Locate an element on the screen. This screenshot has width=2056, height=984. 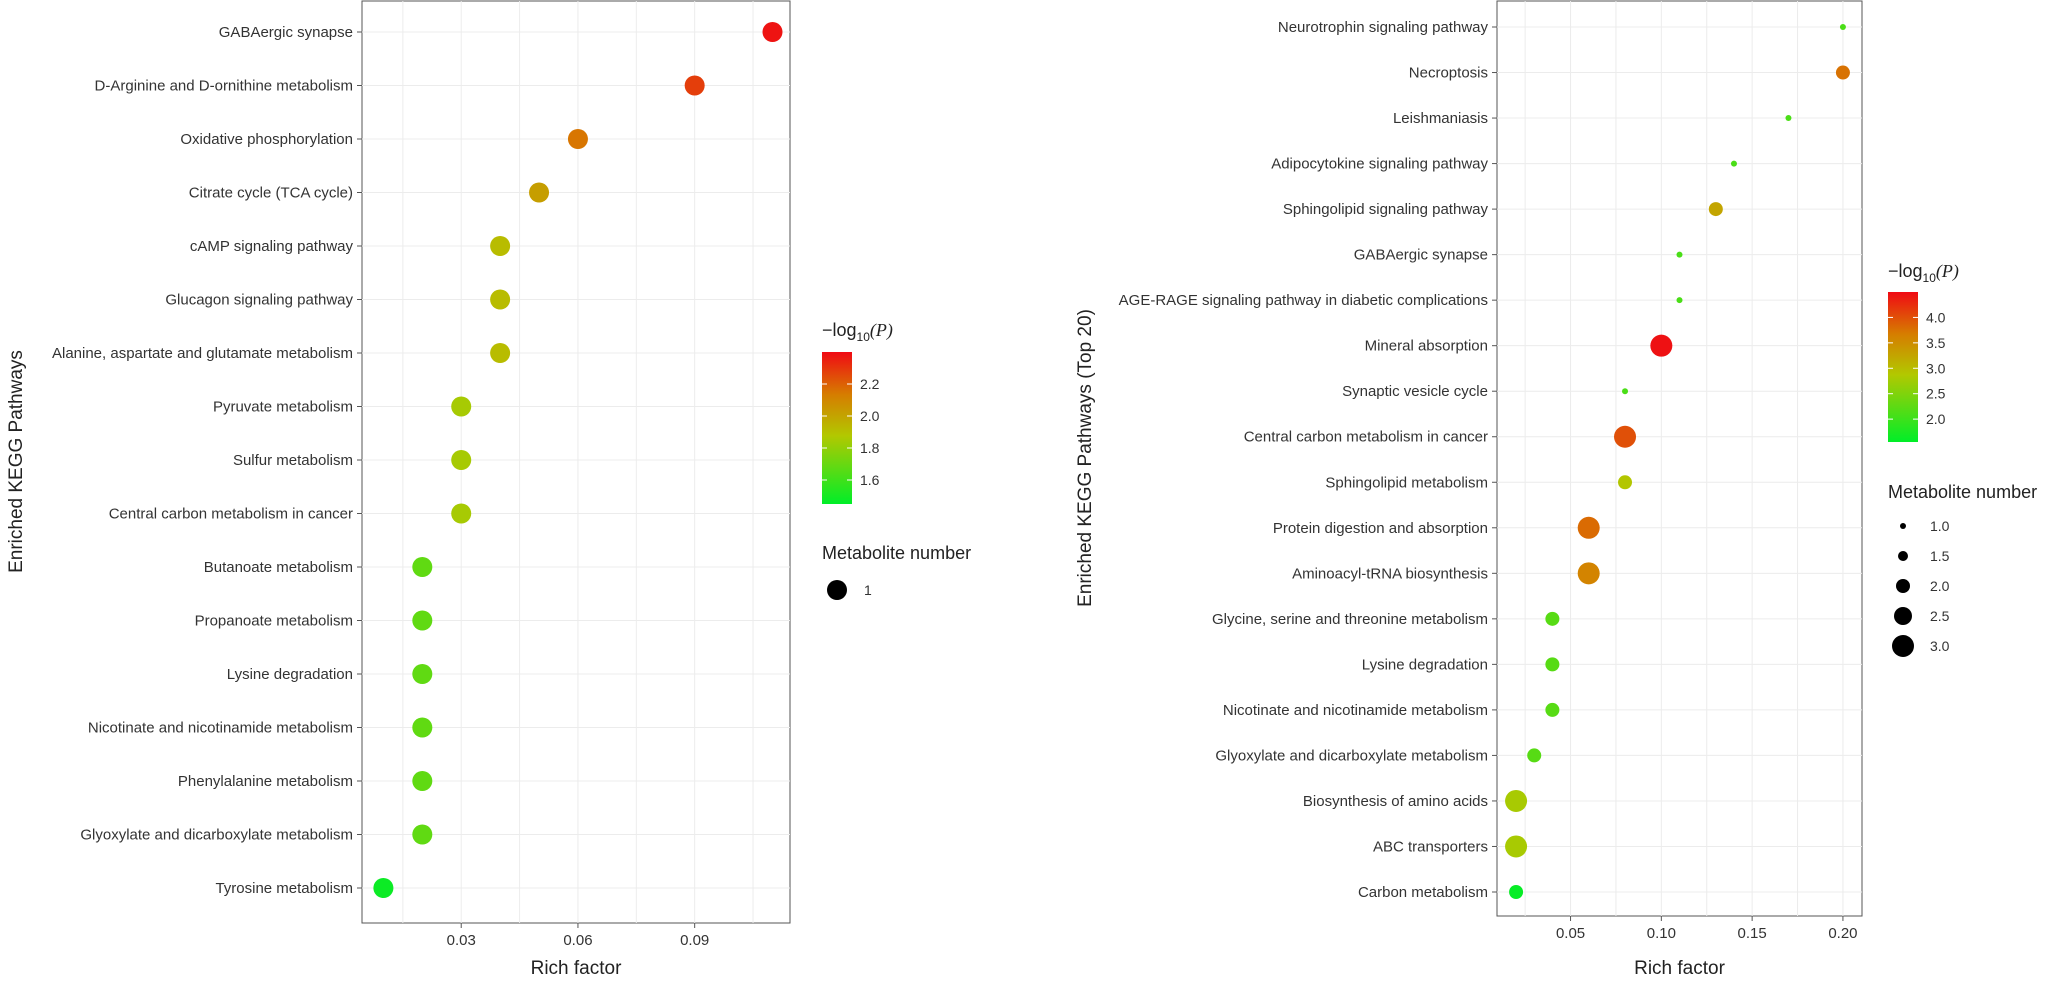
data-point-tyrosine-metabolism is located at coordinates (383, 888).